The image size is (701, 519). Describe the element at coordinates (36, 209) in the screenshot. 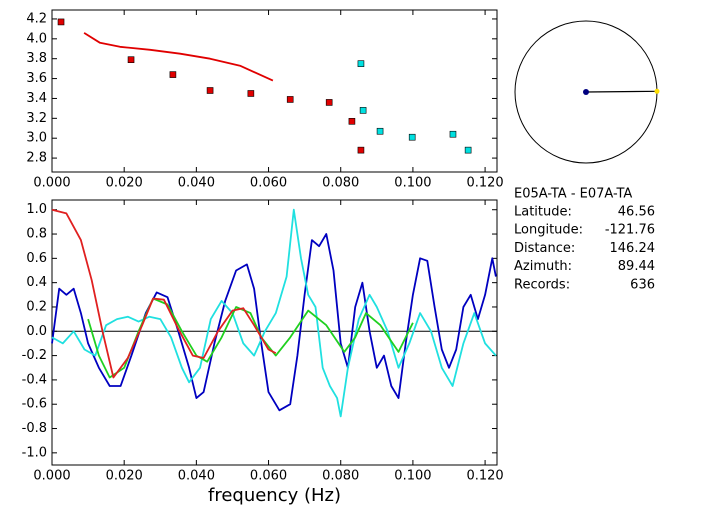

I see `y-tick-label: 1.0` at that location.